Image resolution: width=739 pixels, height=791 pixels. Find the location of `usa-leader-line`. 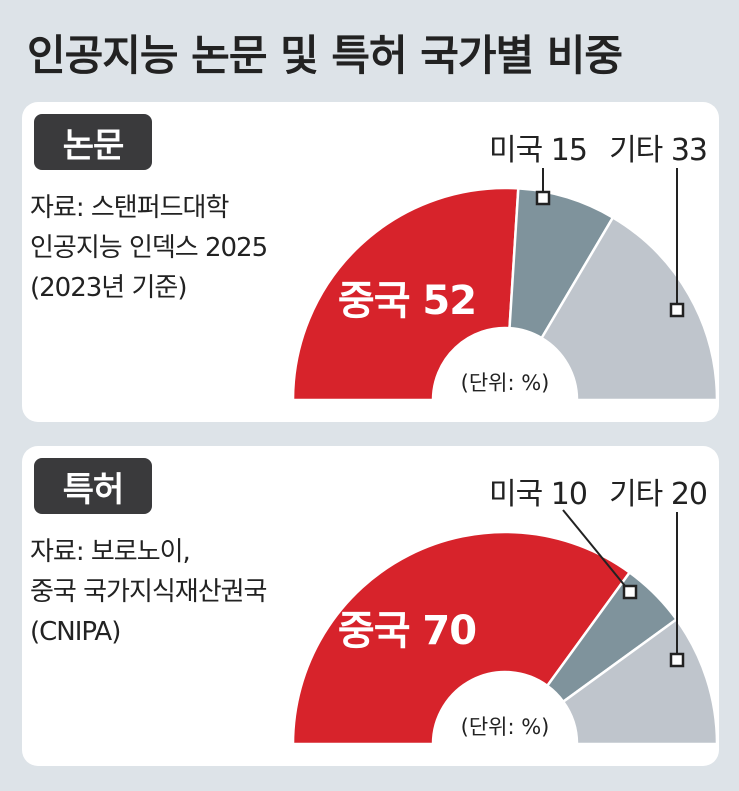

usa-leader-line is located at coordinates (596, 551).